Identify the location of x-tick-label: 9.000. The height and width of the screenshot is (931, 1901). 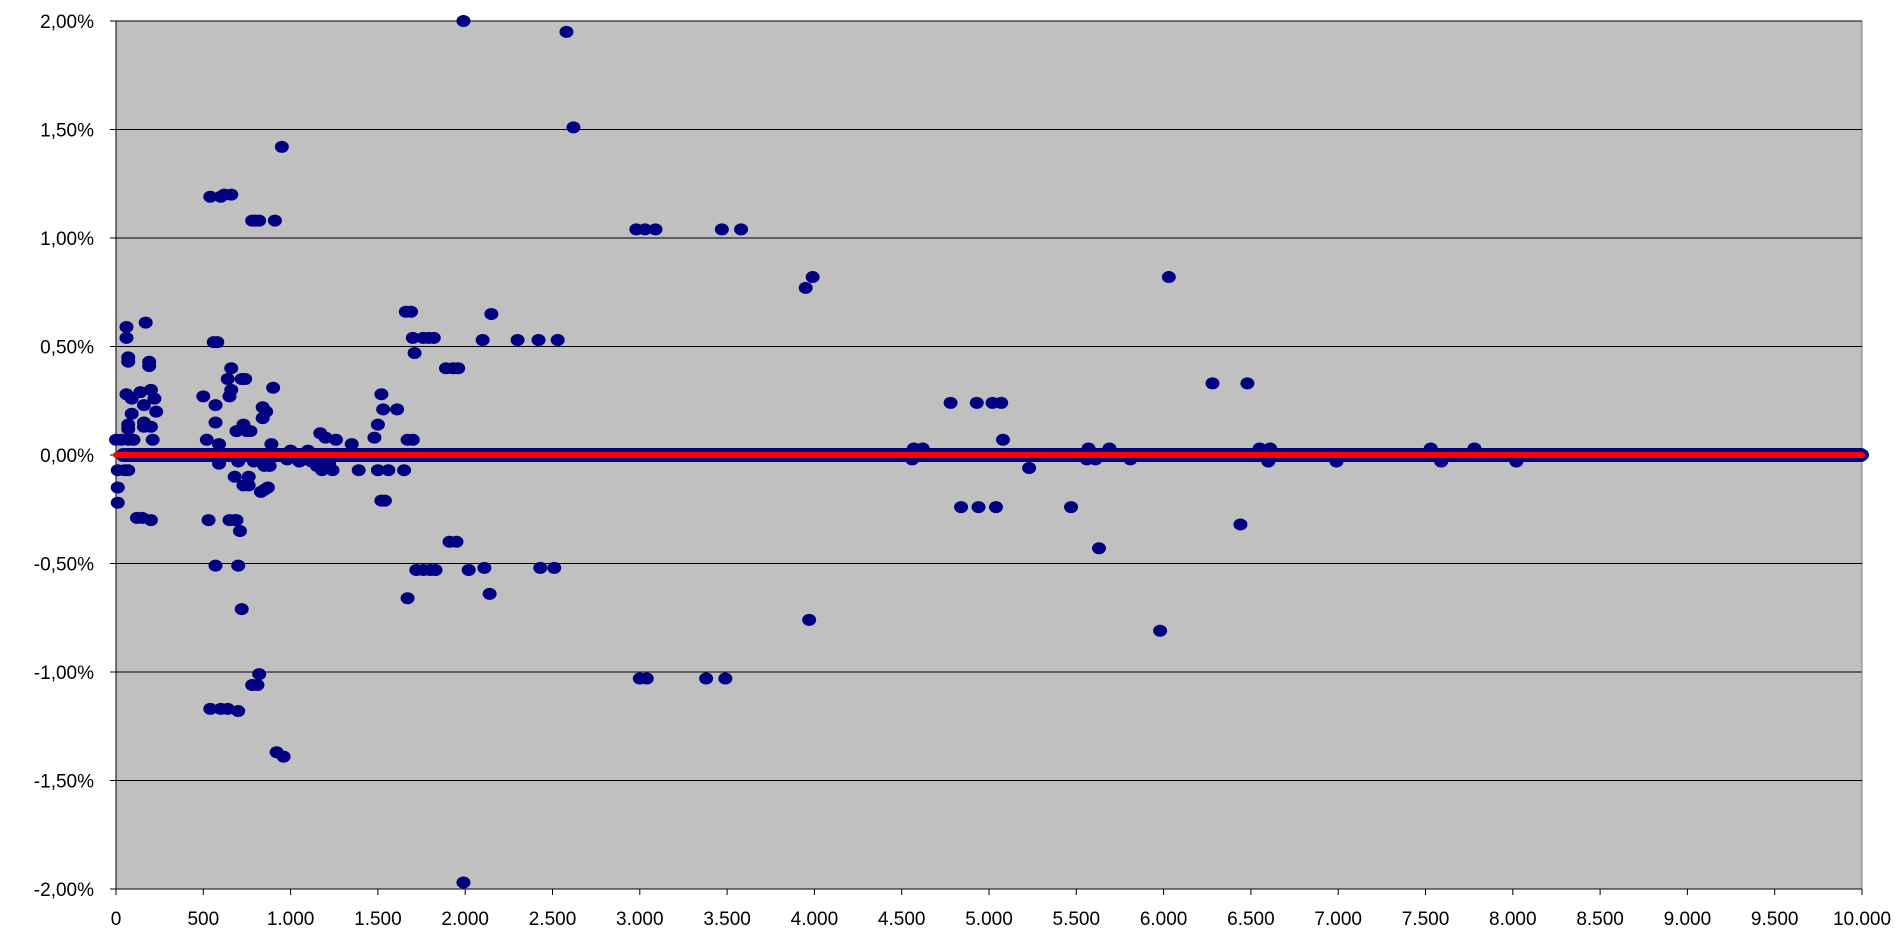
(1688, 919).